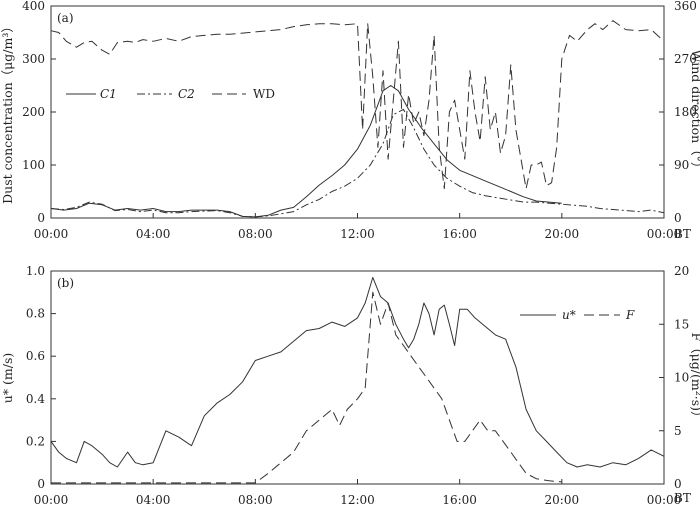 Image resolution: width=700 pixels, height=507 pixels. What do you see at coordinates (35, 399) in the screenshot?
I see `left-tick-label: 0.4` at bounding box center [35, 399].